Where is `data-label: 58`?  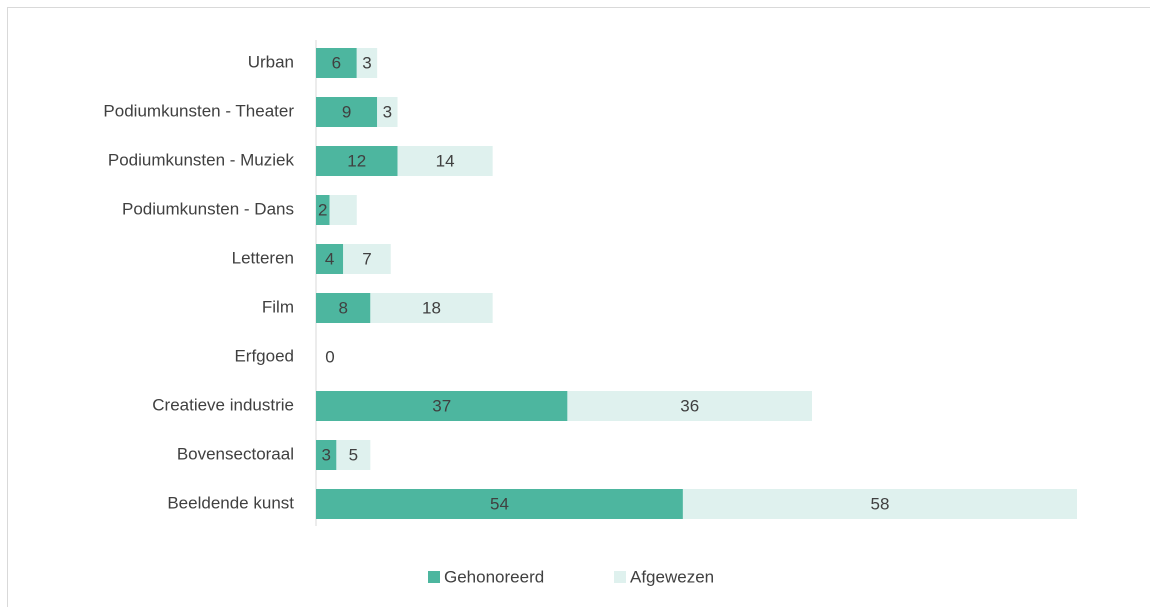
data-label: 58 is located at coordinates (879, 503).